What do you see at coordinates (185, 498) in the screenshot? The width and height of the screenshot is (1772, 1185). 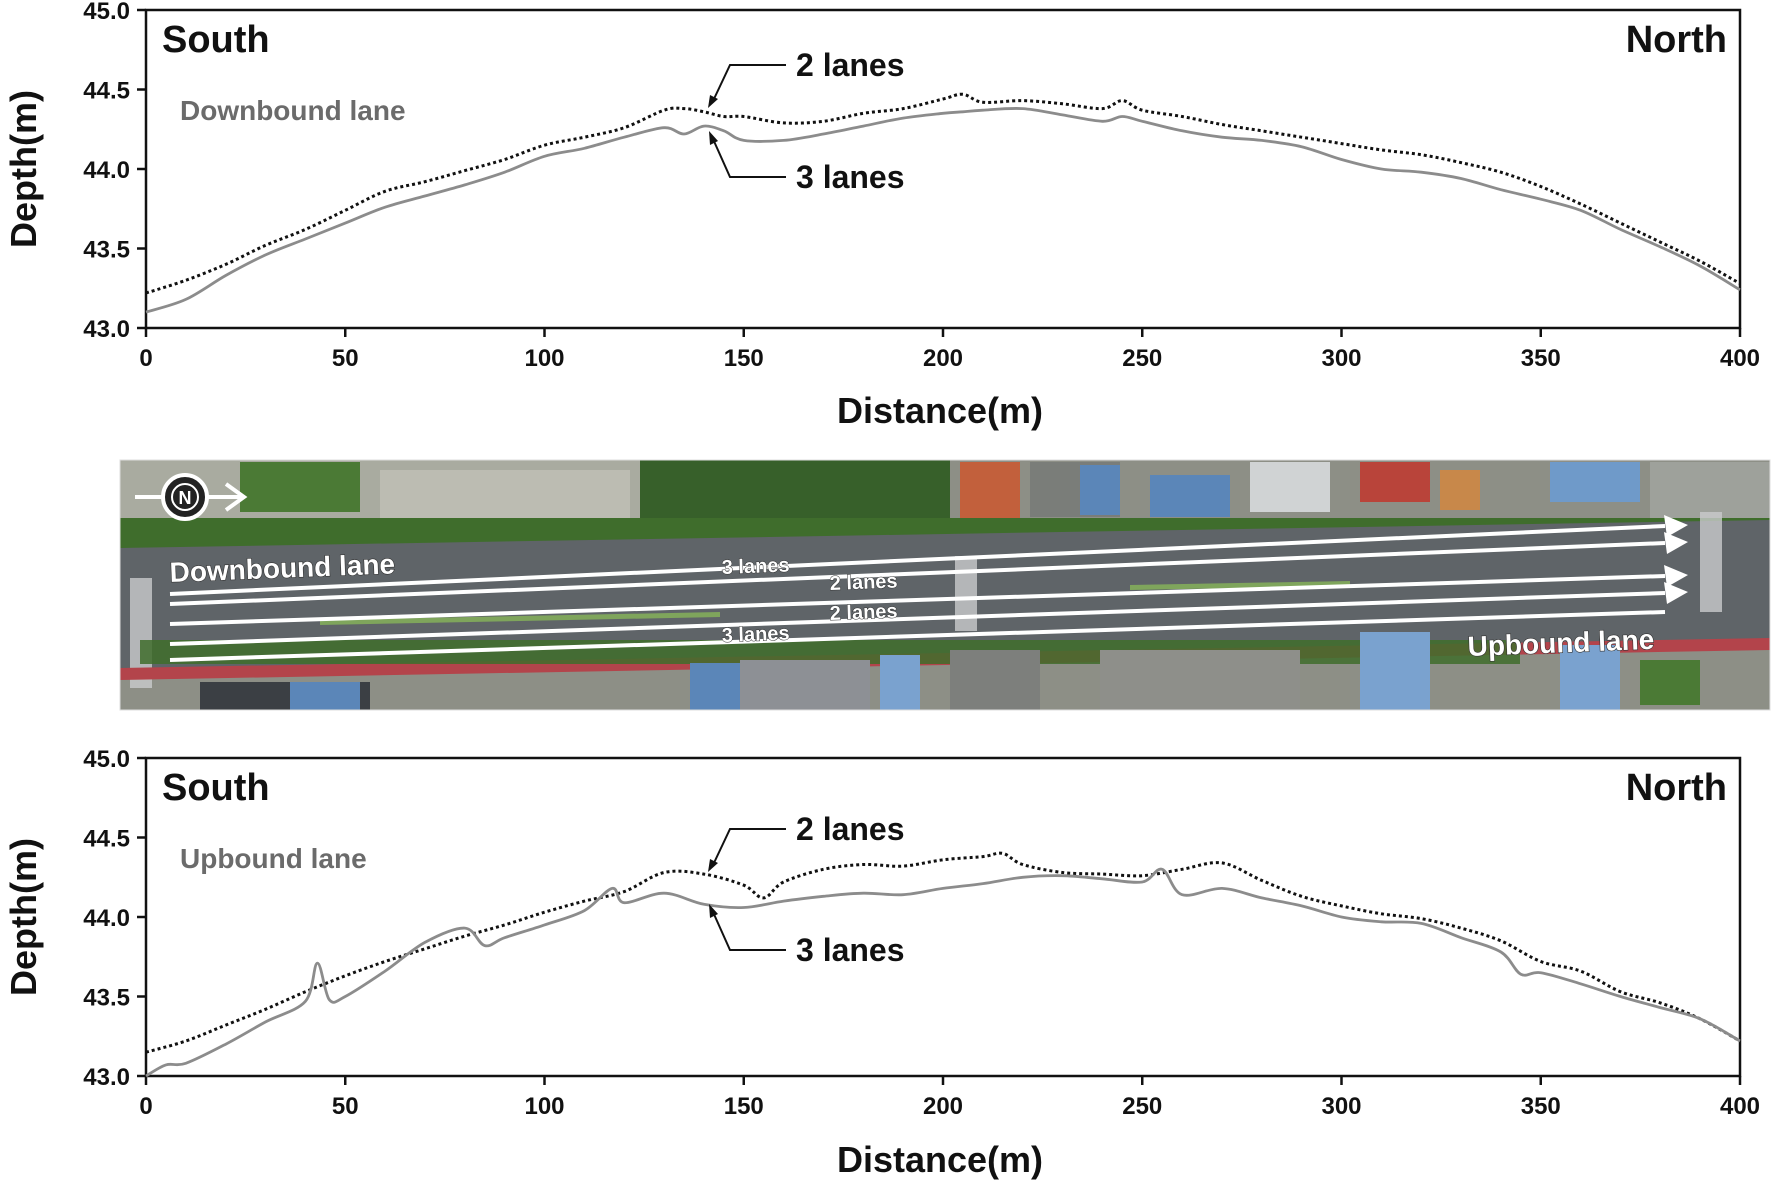 I see `compass-letter: N` at bounding box center [185, 498].